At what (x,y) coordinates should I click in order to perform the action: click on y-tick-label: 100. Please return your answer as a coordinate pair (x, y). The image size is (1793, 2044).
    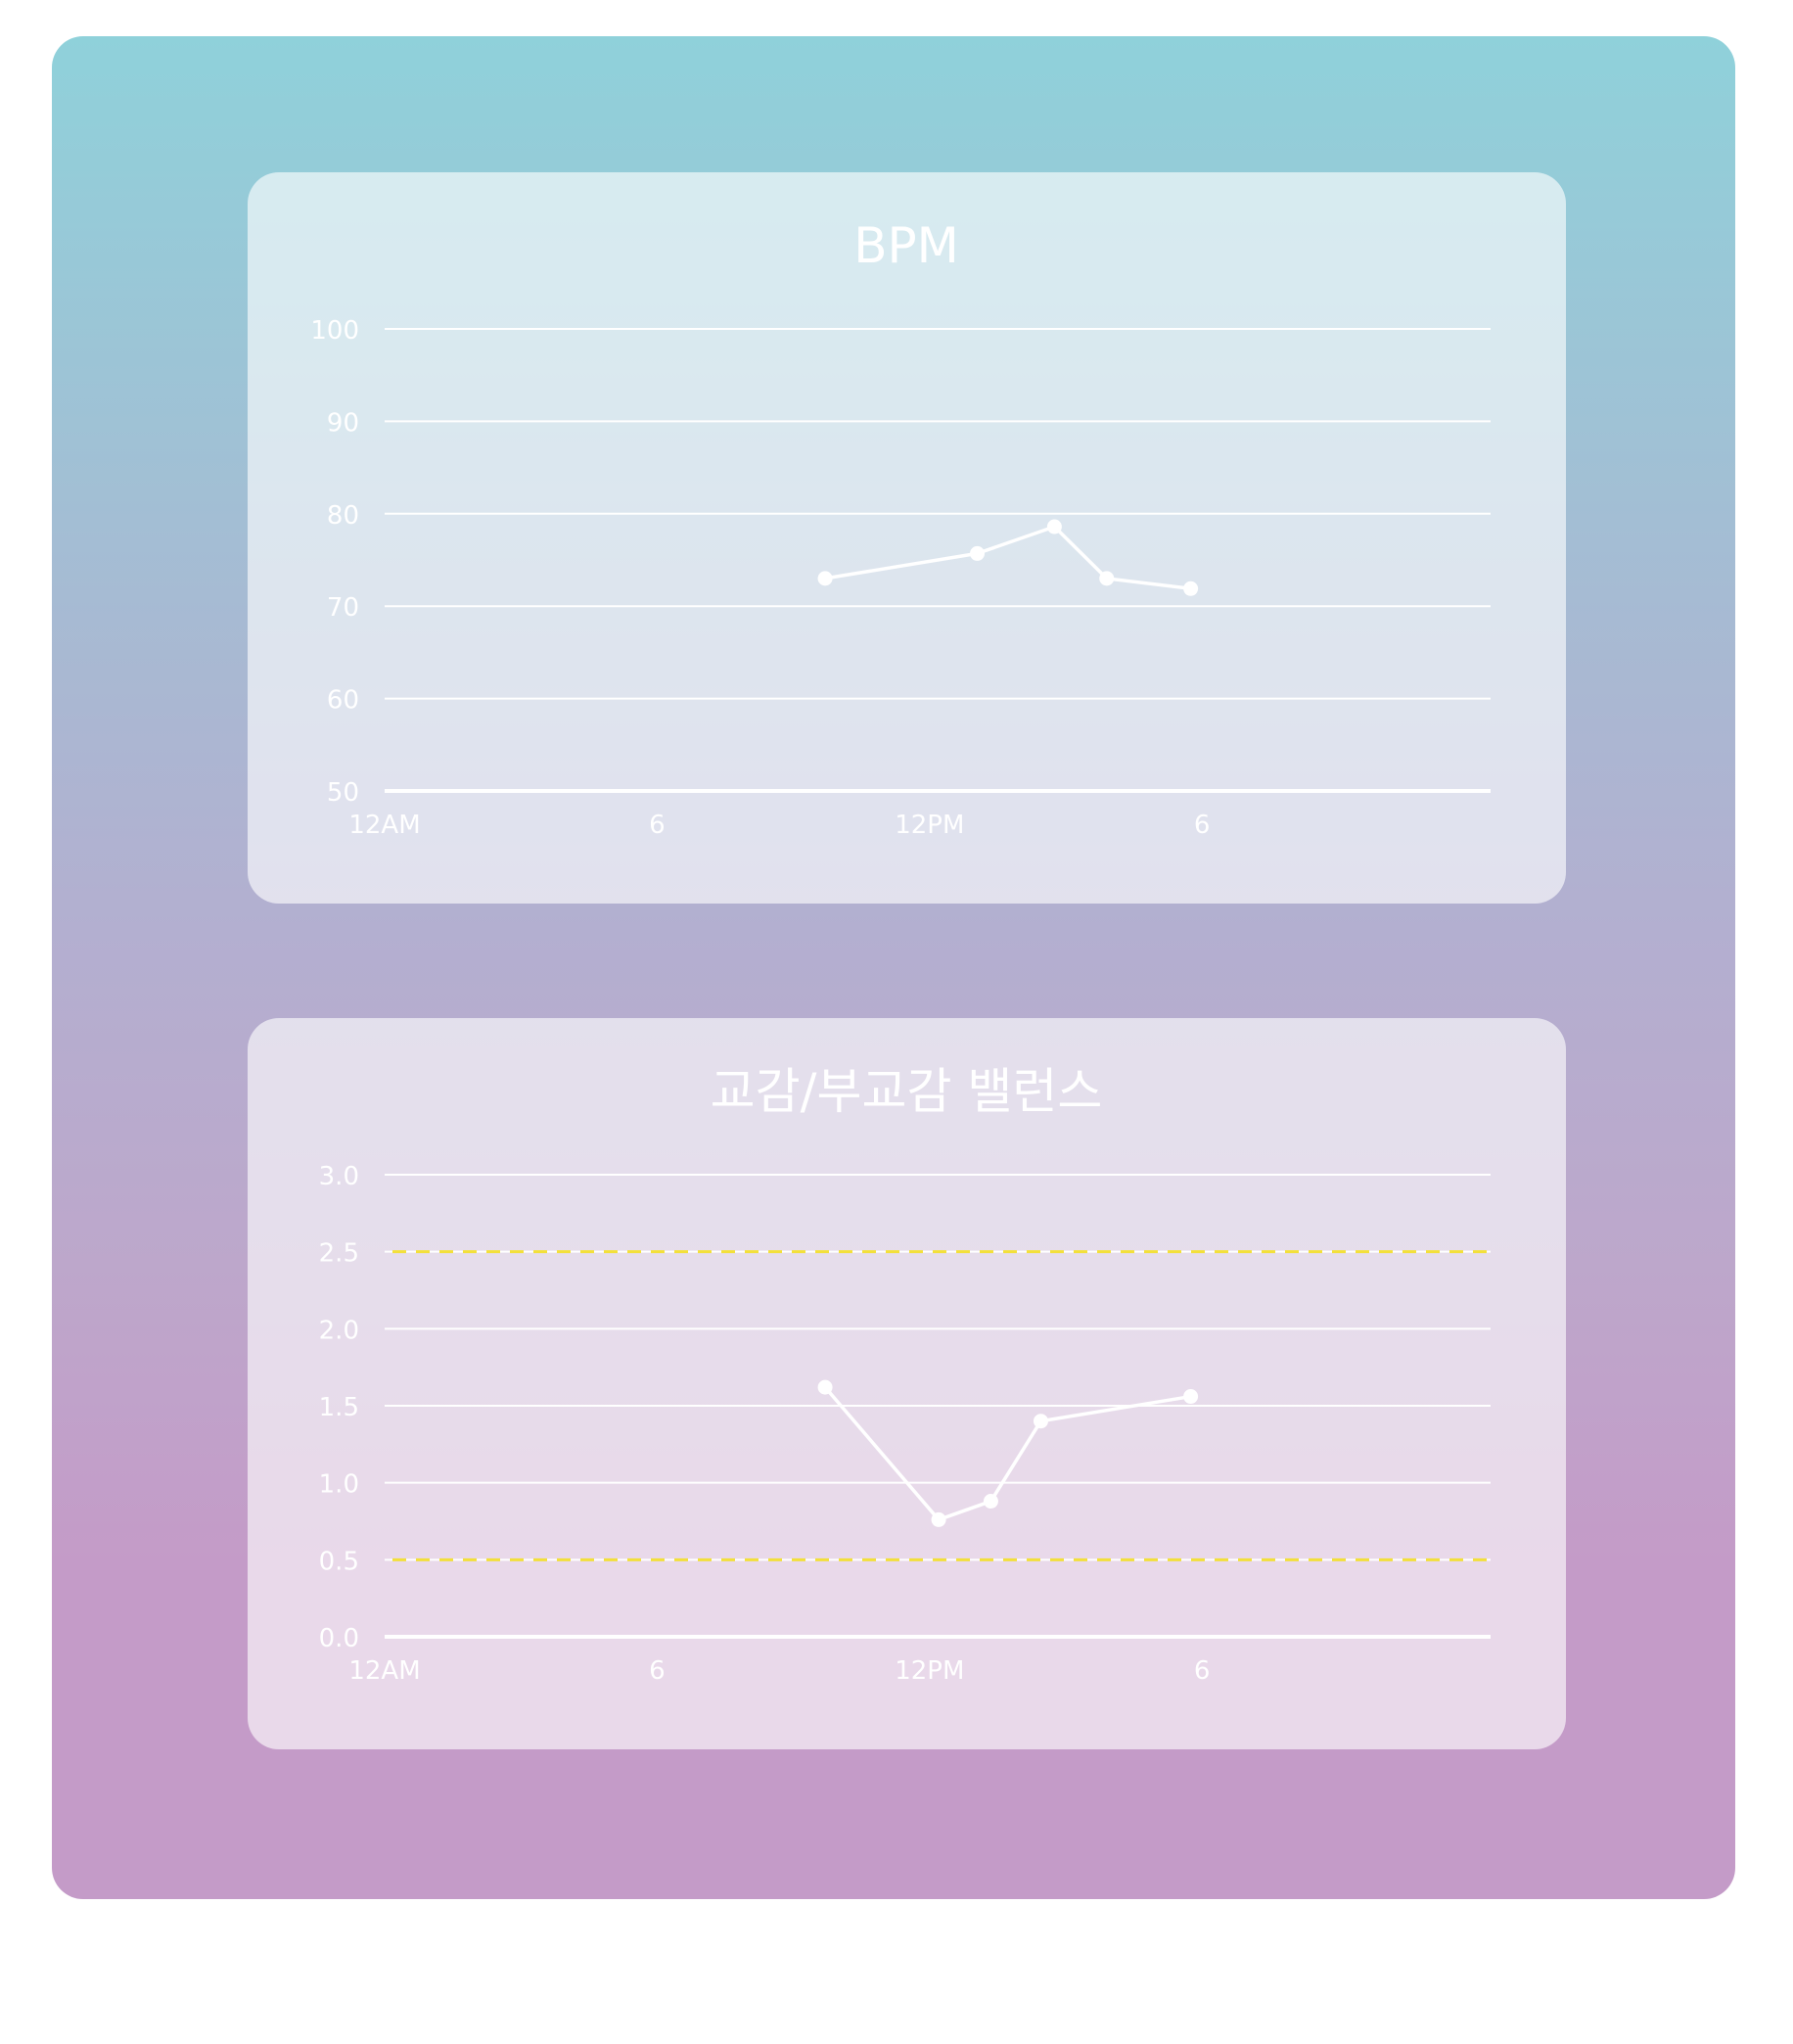
    Looking at the image, I should click on (334, 331).